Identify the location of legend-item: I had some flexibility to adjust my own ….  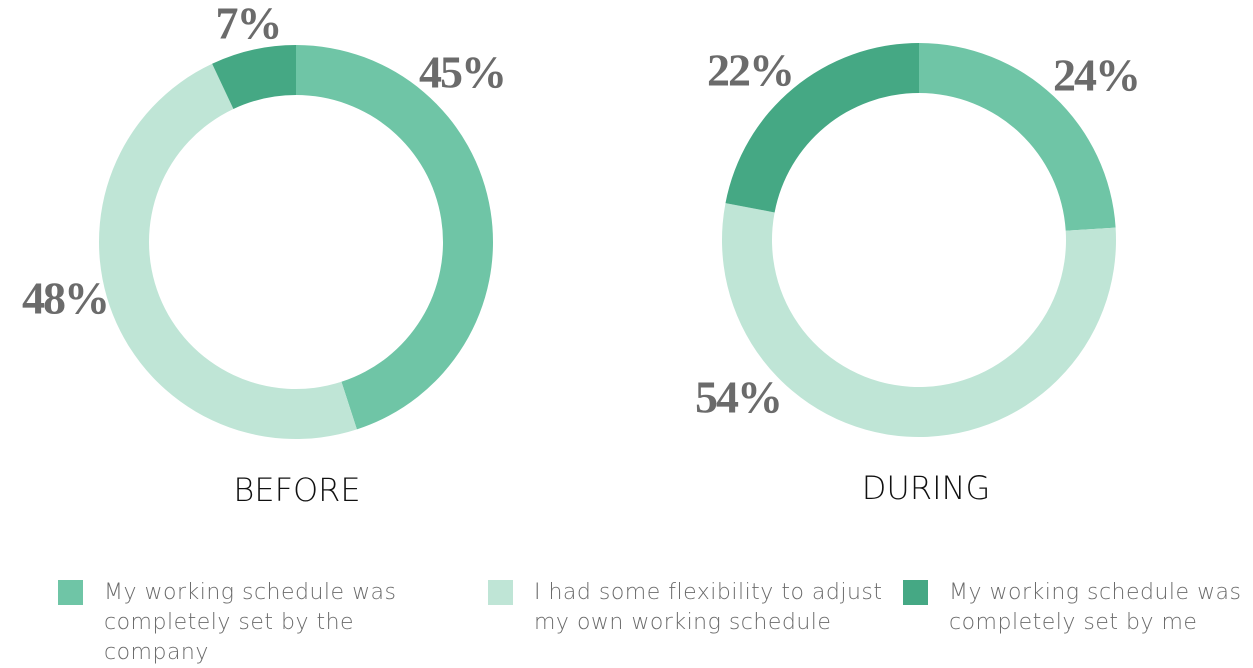
(691, 609).